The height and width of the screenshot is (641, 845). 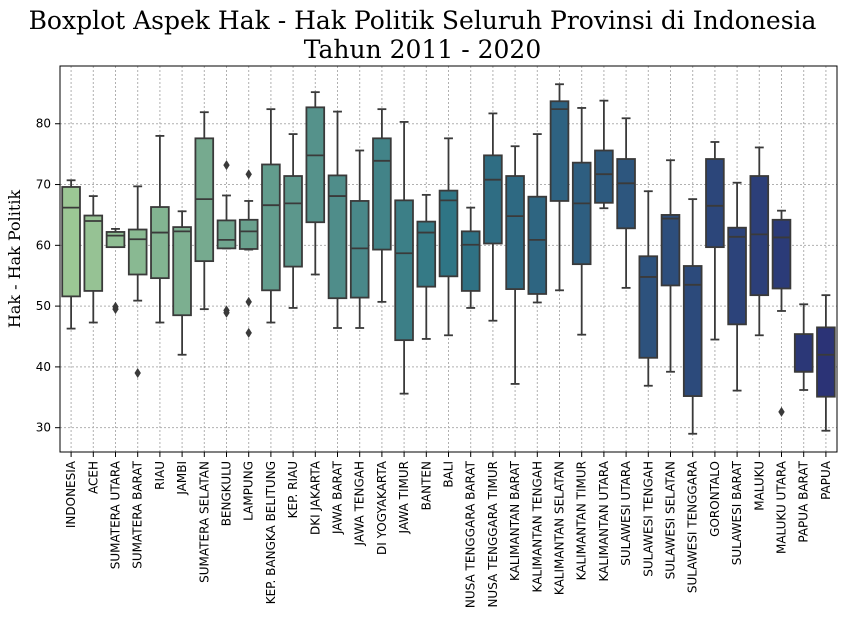 What do you see at coordinates (160, 475) in the screenshot?
I see `x-tick-label: RIAU` at bounding box center [160, 475].